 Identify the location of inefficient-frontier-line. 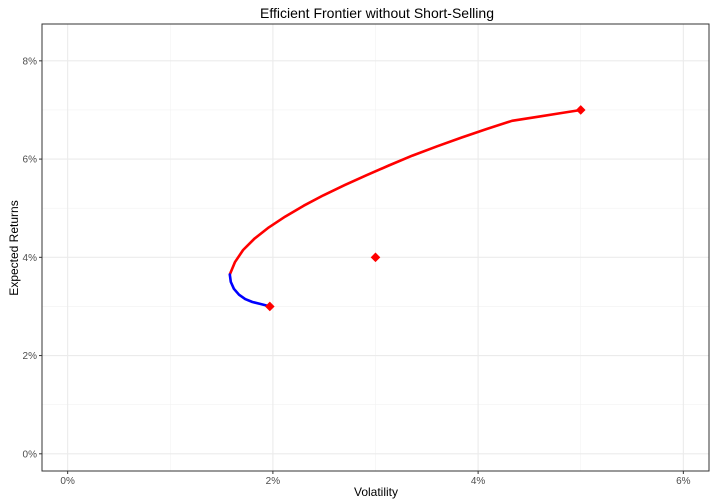
(250, 290).